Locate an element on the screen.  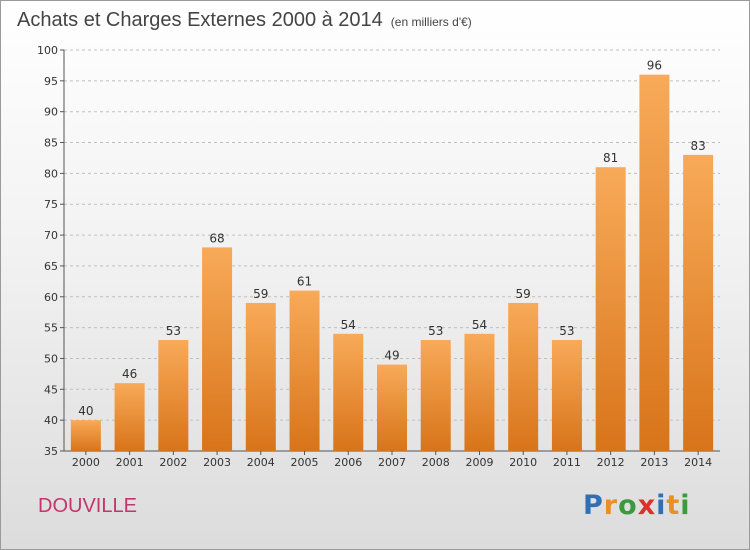
logo-letter: r is located at coordinates (611, 505).